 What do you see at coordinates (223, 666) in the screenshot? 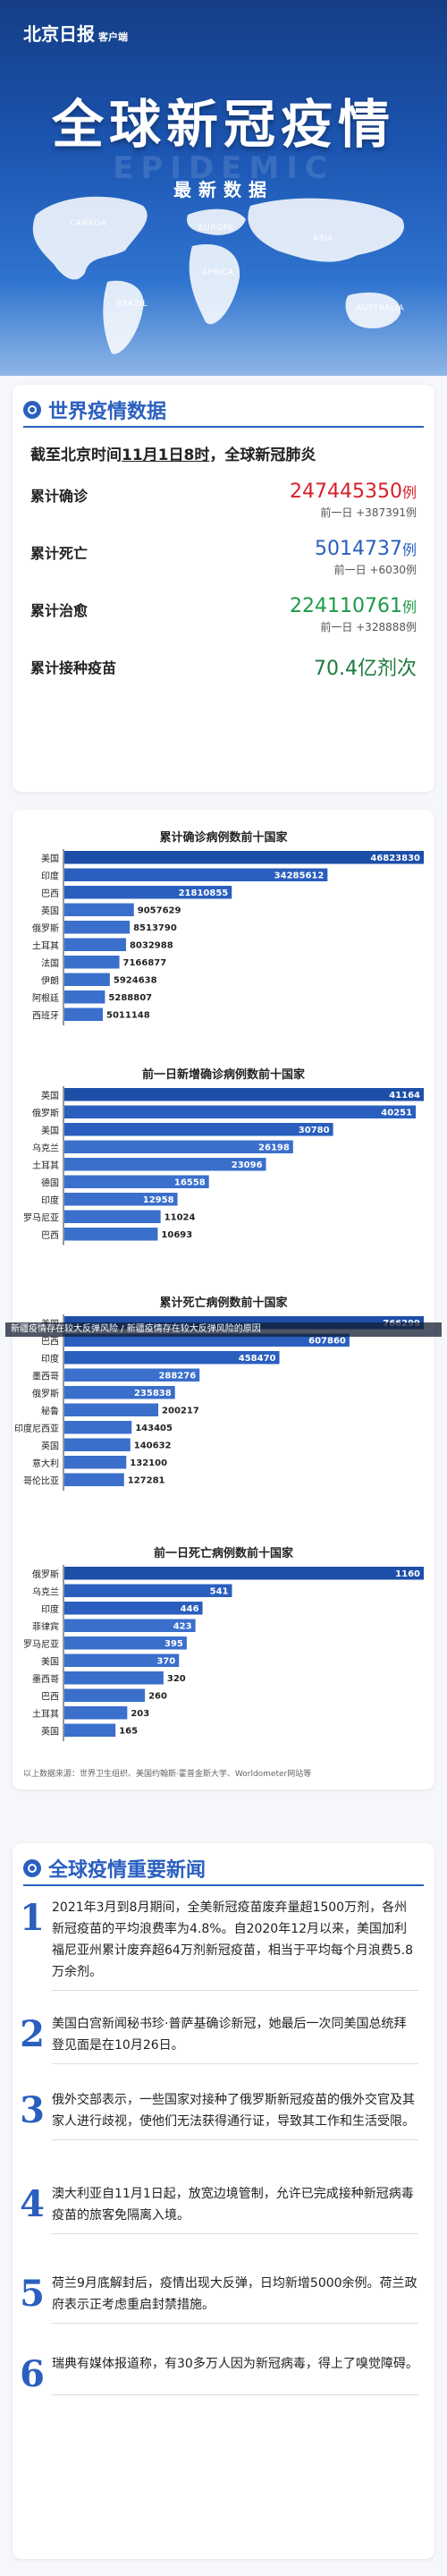
I see `stat-vaccinated: 累计接种疫苗 70.4亿剂次` at bounding box center [223, 666].